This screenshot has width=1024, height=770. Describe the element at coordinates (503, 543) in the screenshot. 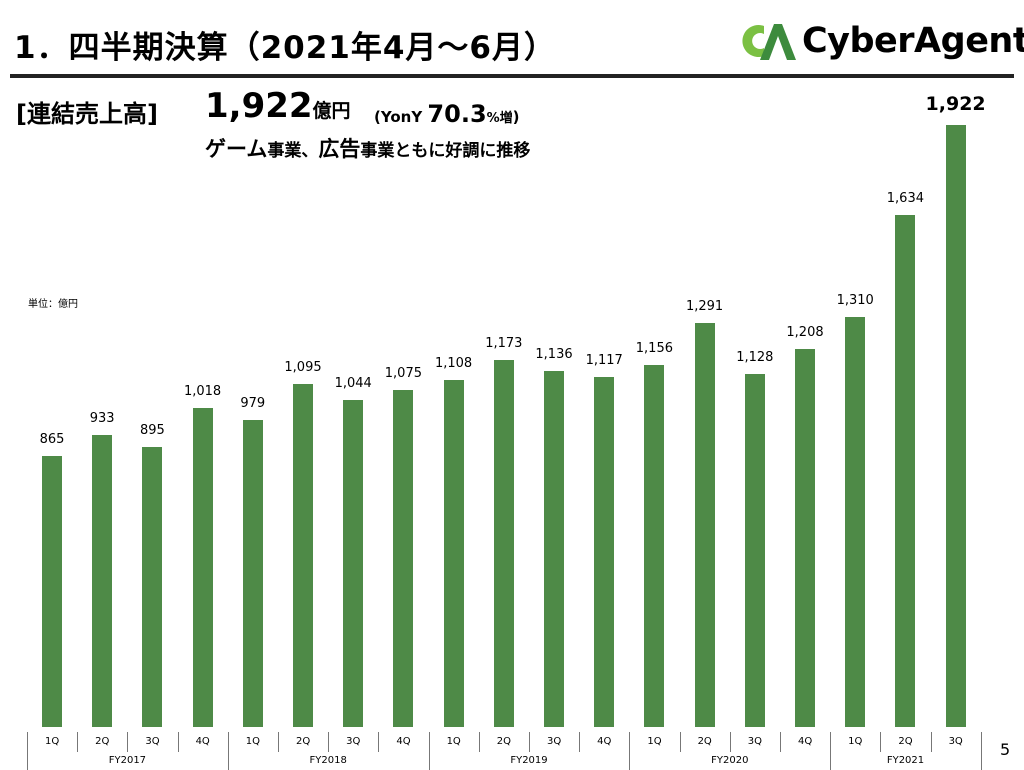

I see `bar-fy2019-2q` at that location.